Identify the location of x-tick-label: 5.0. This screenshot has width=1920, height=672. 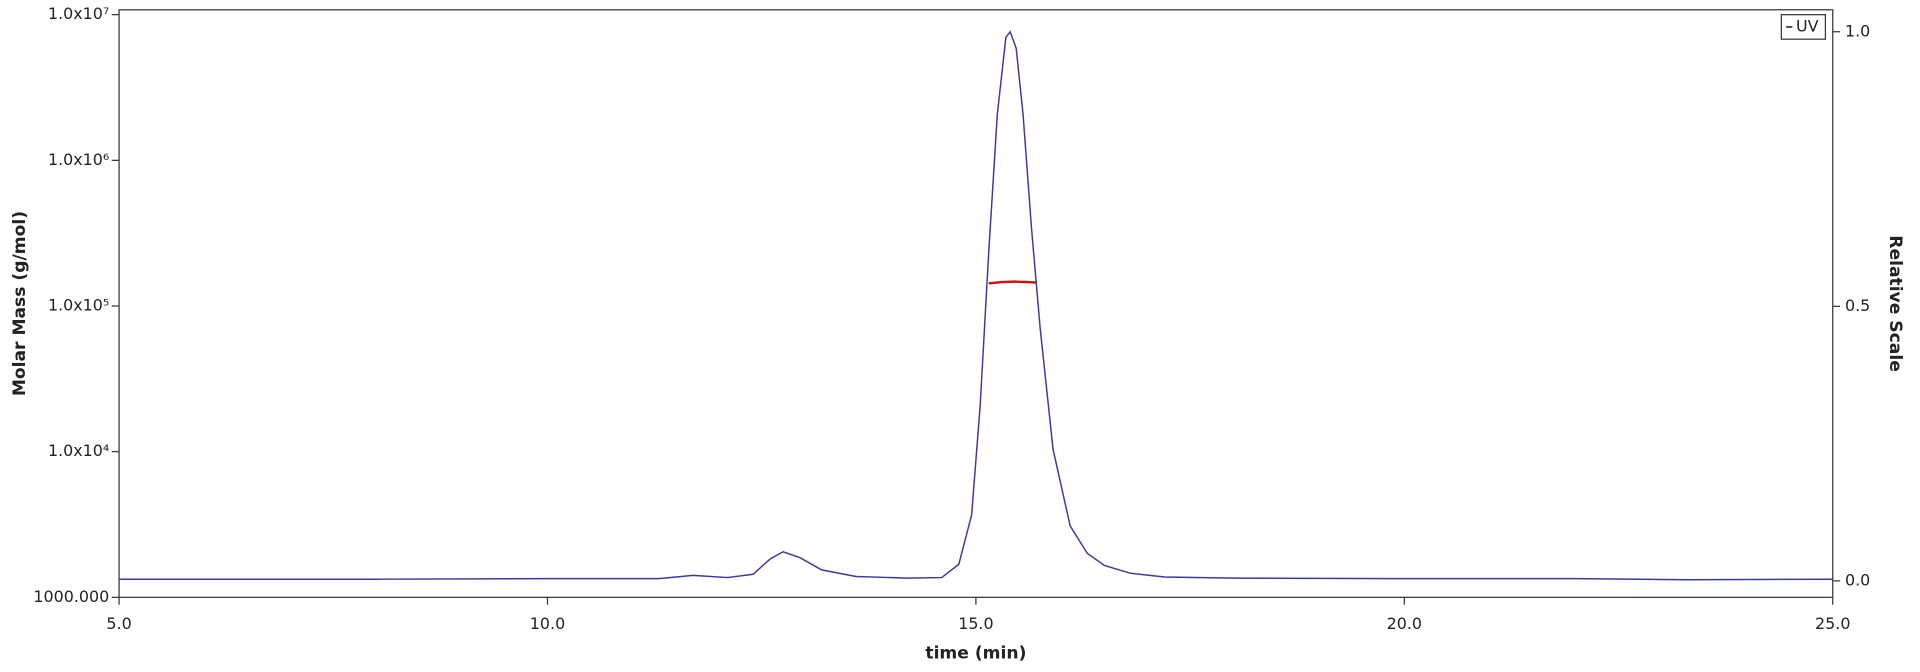
(118, 623).